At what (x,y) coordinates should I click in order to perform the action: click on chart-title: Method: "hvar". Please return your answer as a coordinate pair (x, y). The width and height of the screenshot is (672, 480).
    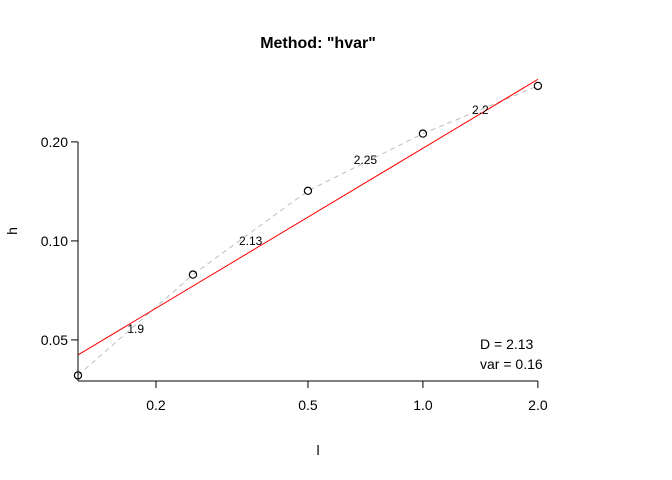
    Looking at the image, I should click on (318, 43).